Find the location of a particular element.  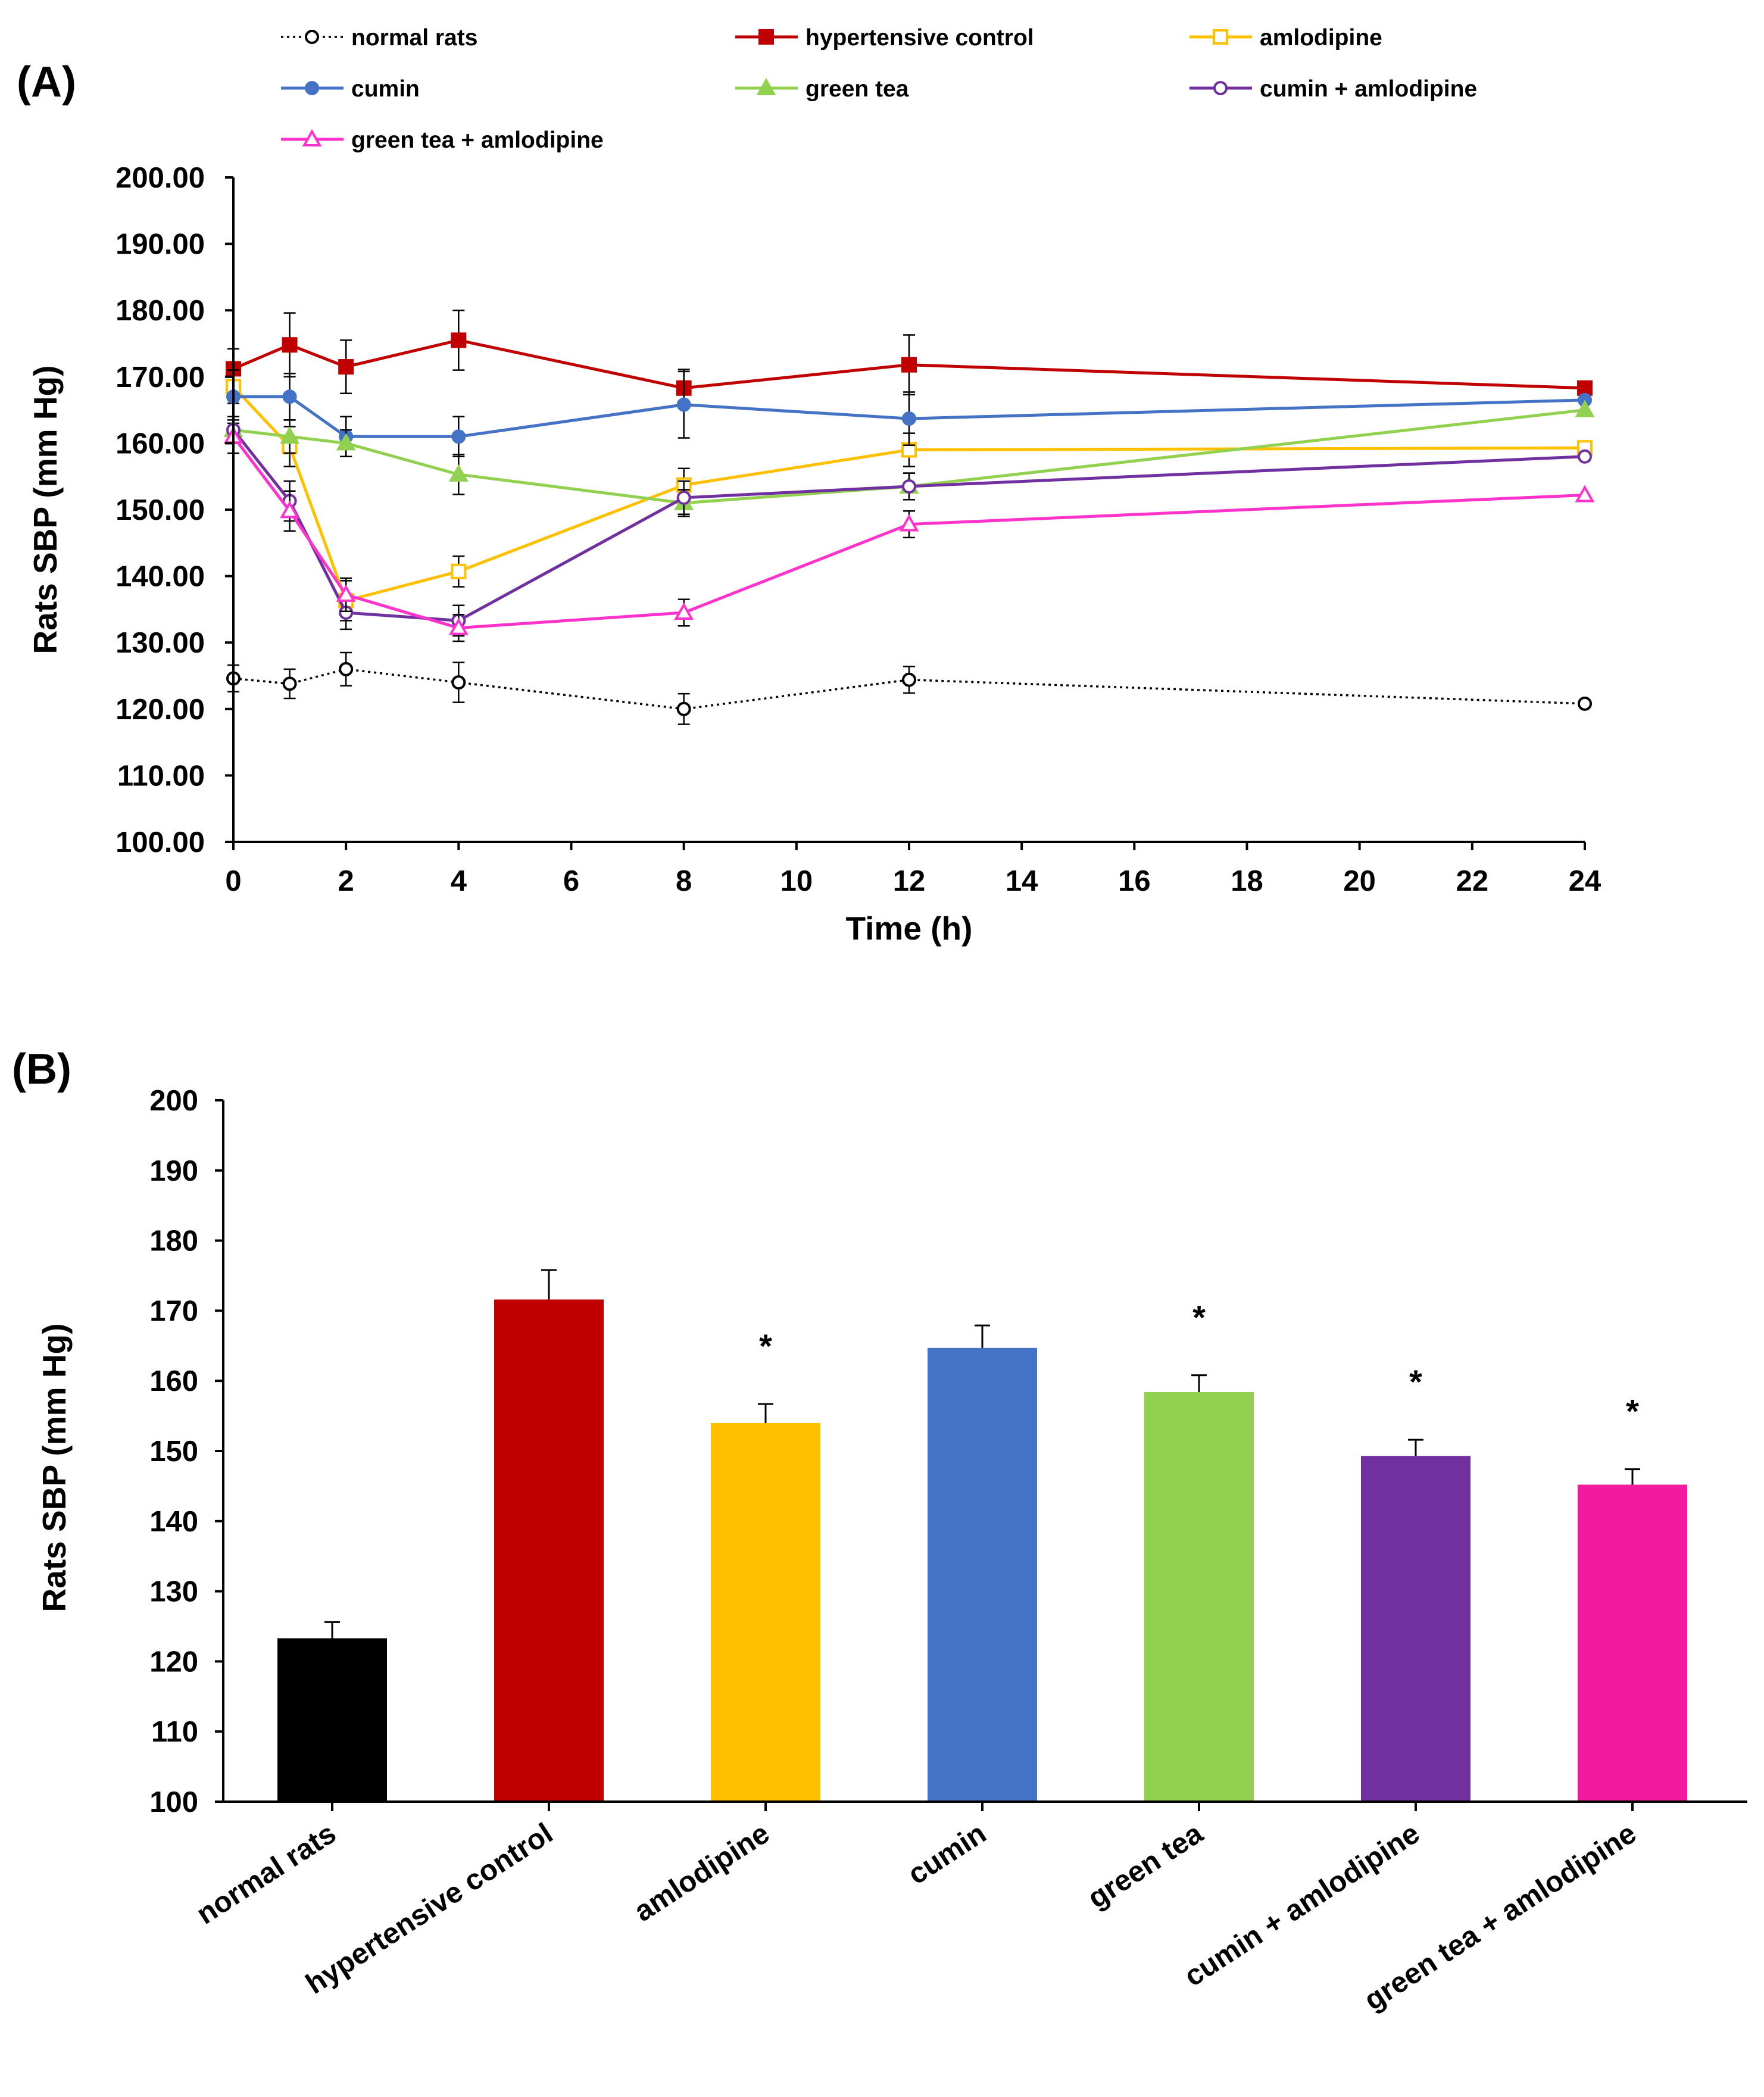

y-tick-label: 160.00 is located at coordinates (160, 443).